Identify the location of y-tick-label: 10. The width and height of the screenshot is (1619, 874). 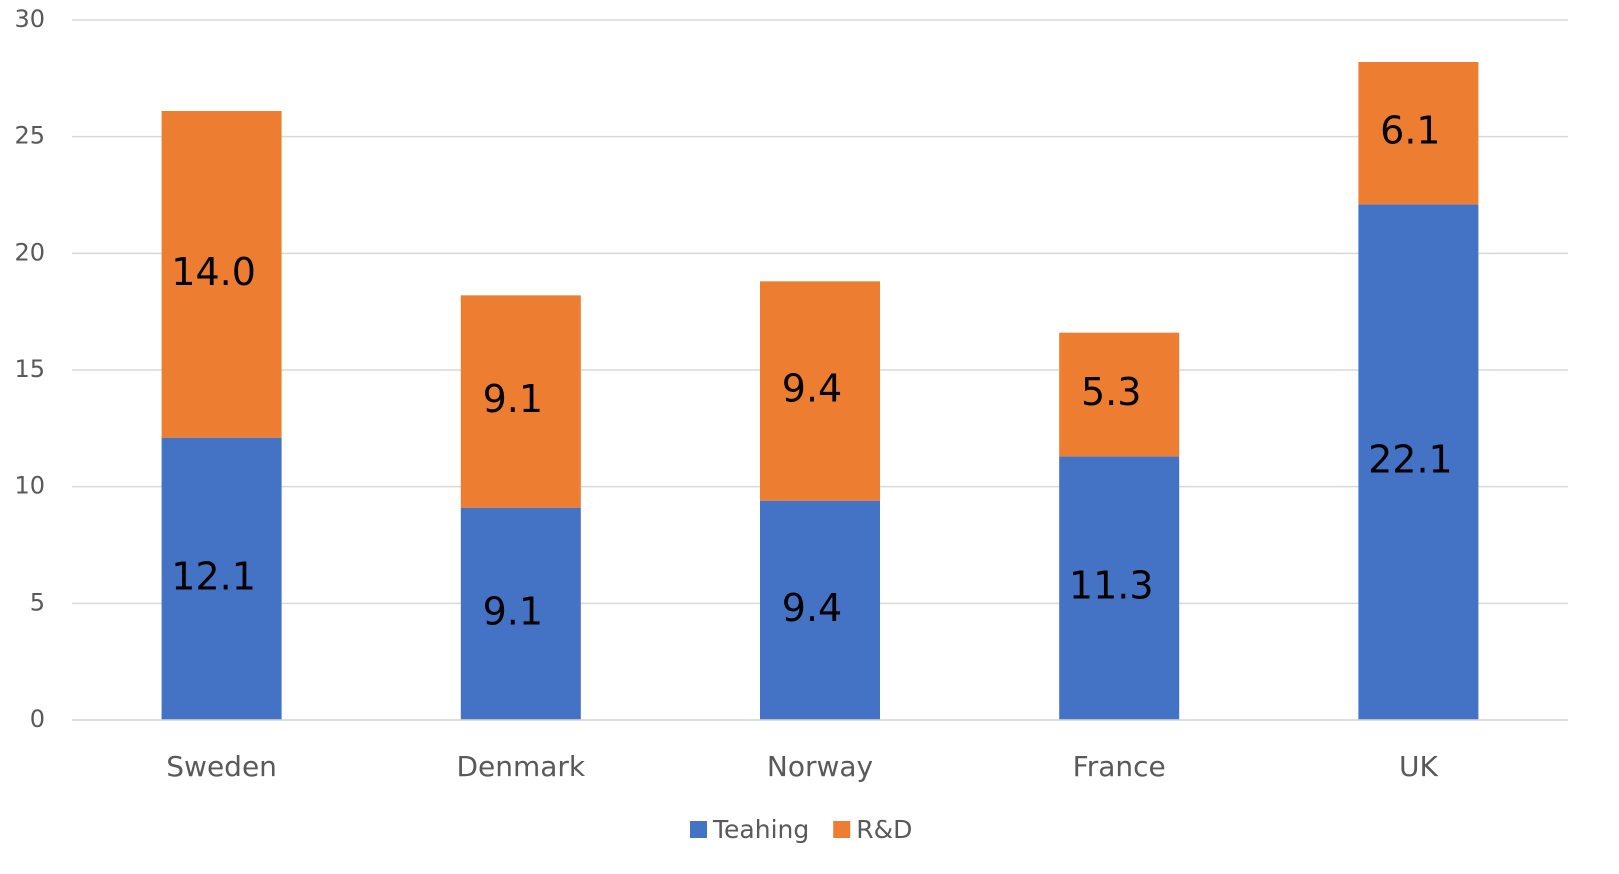
(29, 486).